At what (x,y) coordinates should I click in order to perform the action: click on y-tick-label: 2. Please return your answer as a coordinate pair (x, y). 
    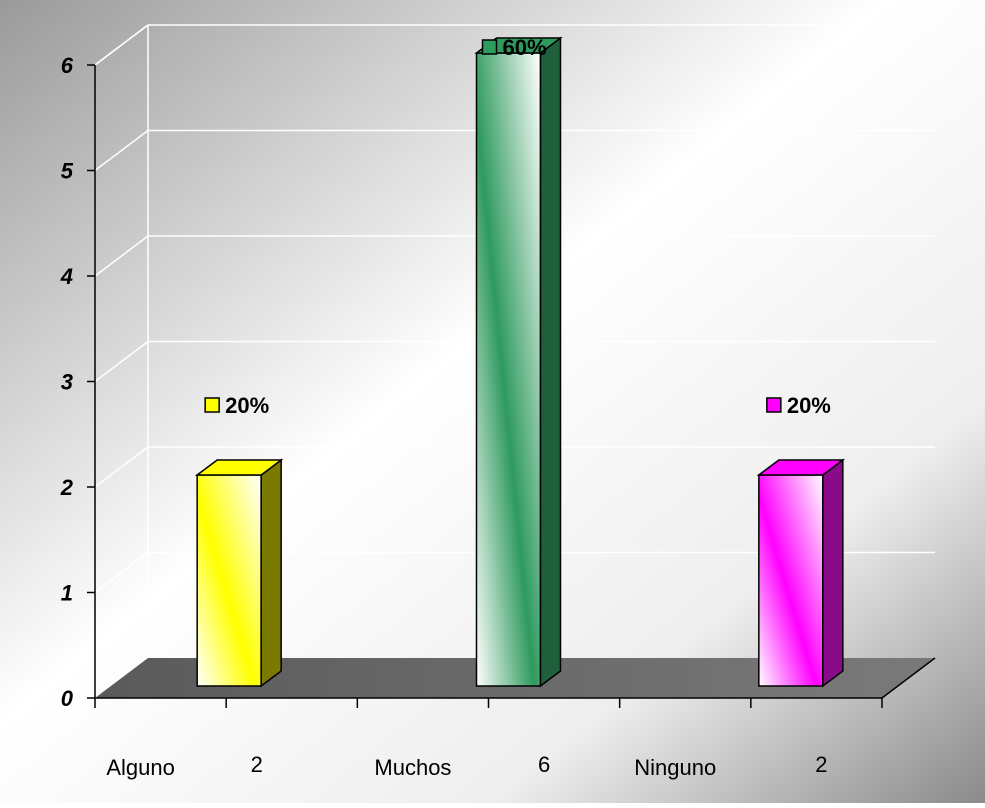
    Looking at the image, I should click on (67, 487).